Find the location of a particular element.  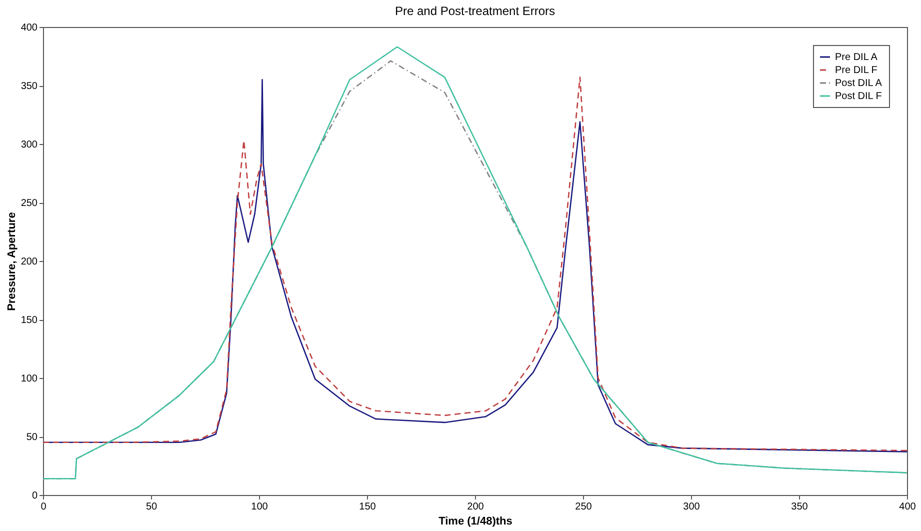

y-axis-title: Pressure, Aperture is located at coordinates (12, 261).